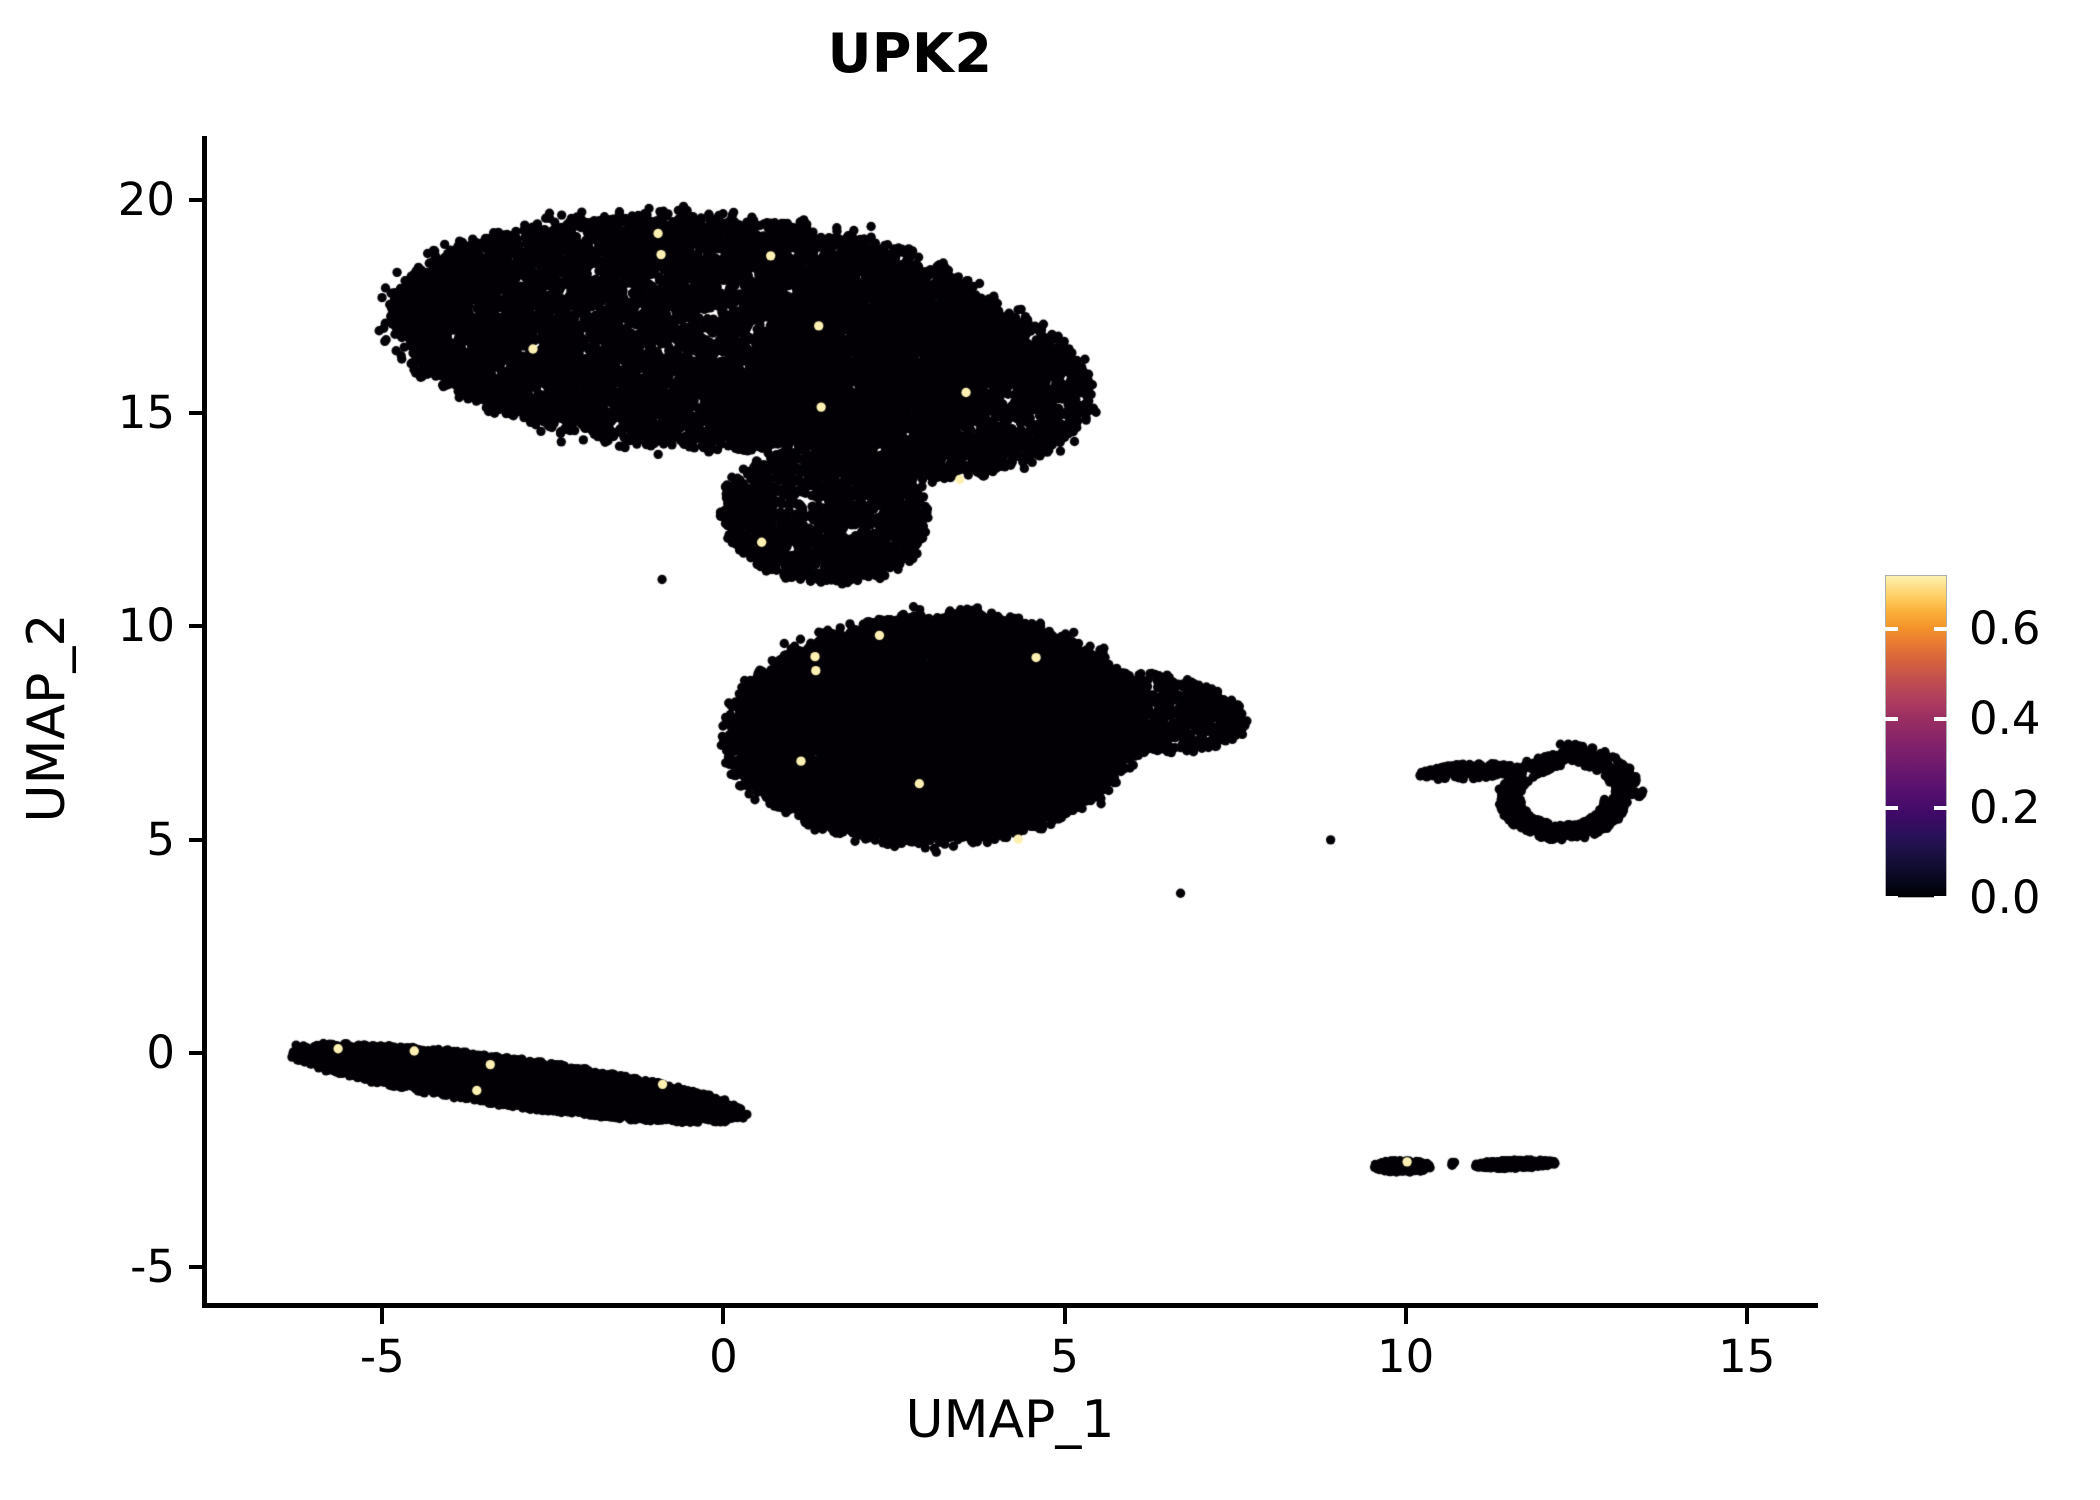 This screenshot has width=2100, height=1500. What do you see at coordinates (160, 839) in the screenshot?
I see `y-tick-label: 5` at bounding box center [160, 839].